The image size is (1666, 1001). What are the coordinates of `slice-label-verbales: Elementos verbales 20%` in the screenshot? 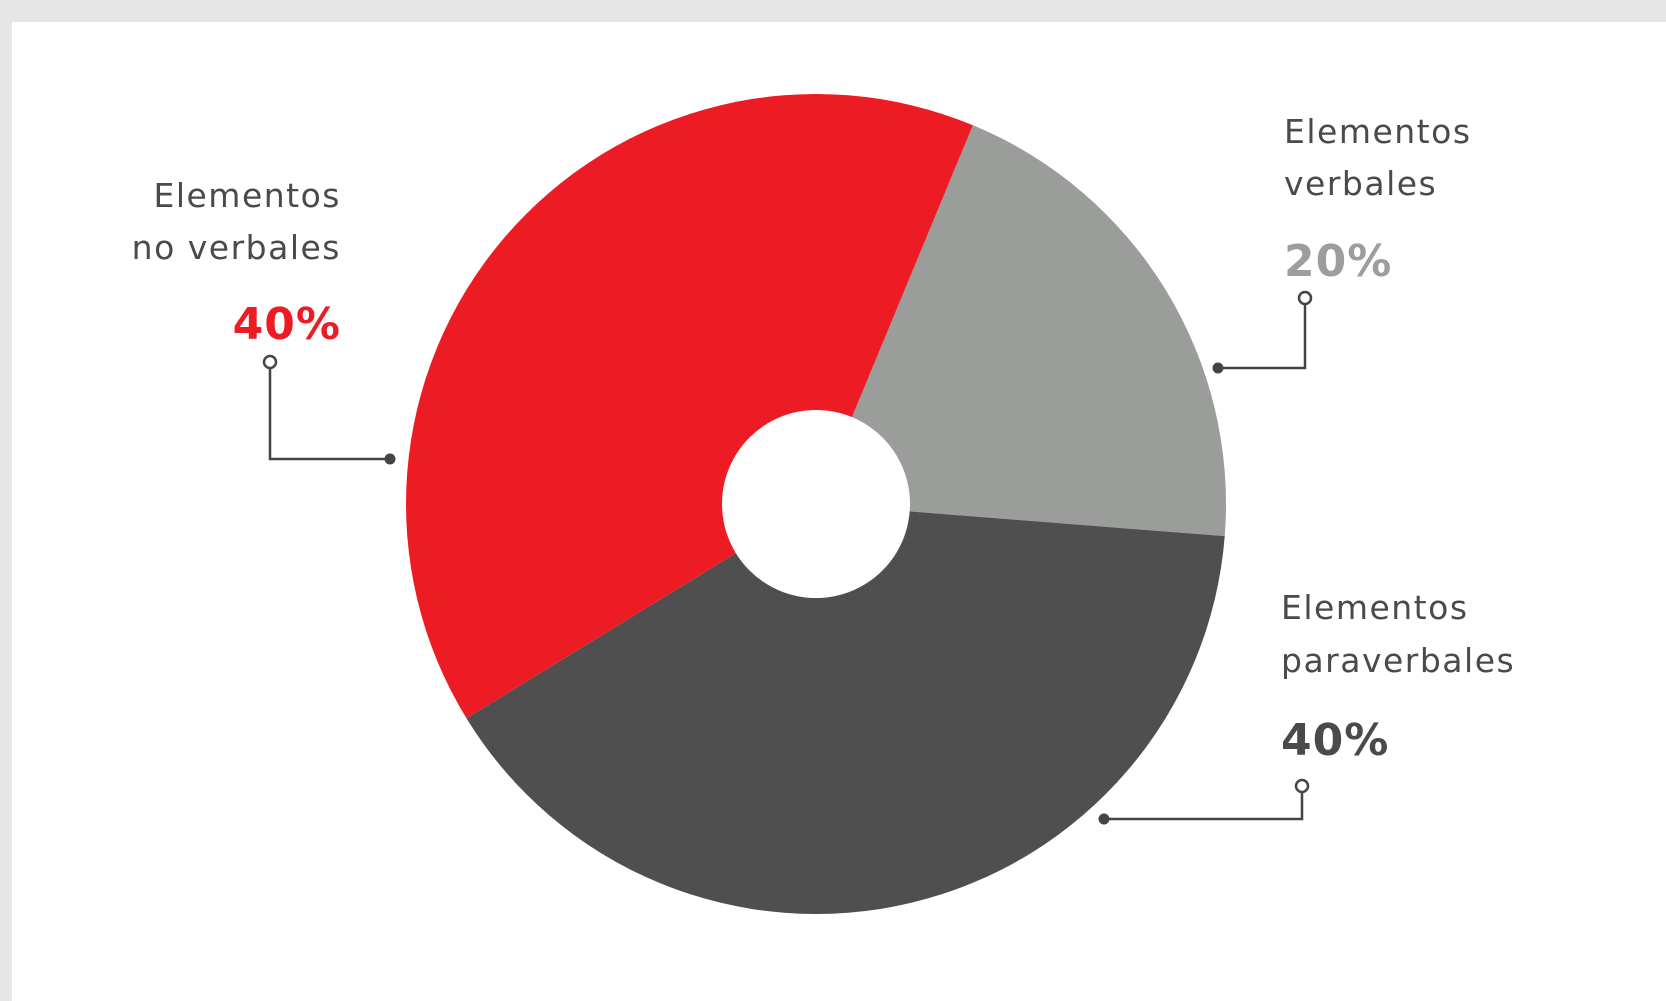 It's located at (1378, 199).